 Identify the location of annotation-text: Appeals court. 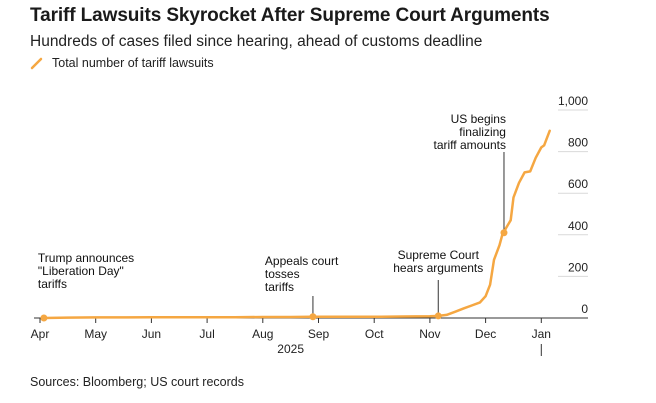
(302, 261).